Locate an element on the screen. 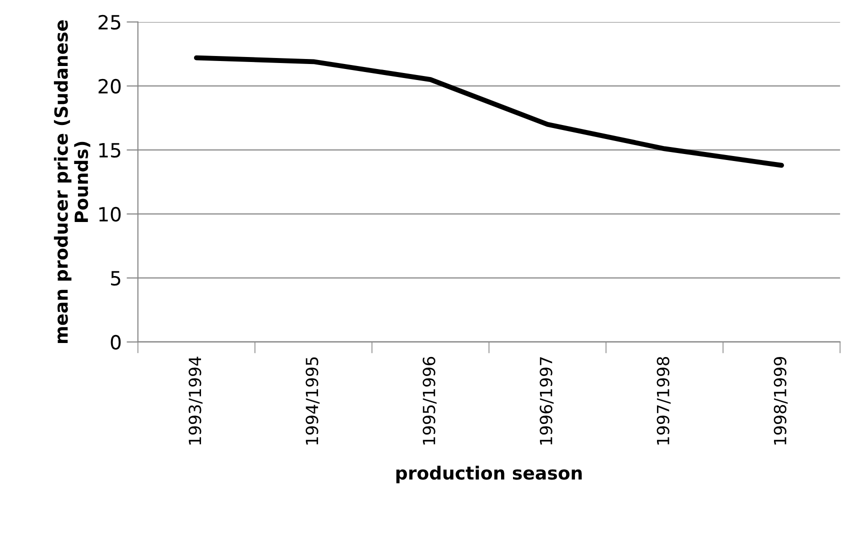  y-axis-title: mean producer price (Sudanese Pounds) is located at coordinates (72, 182).